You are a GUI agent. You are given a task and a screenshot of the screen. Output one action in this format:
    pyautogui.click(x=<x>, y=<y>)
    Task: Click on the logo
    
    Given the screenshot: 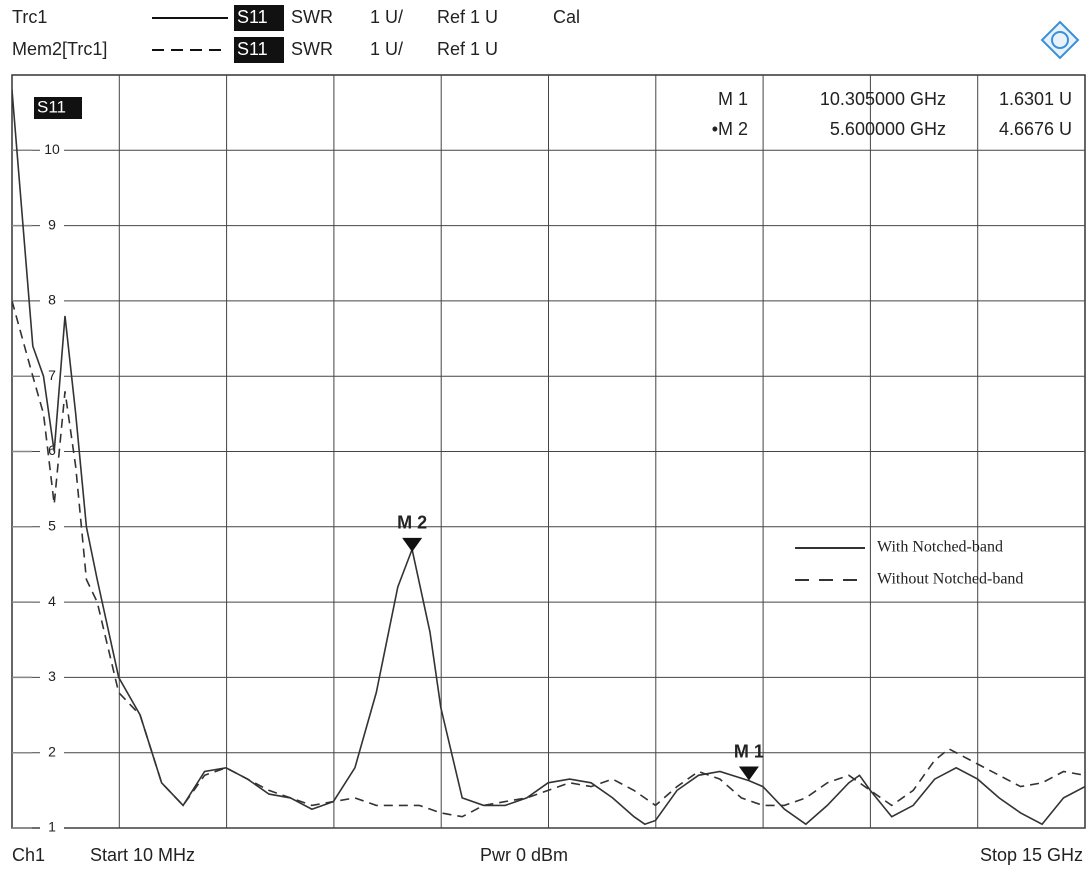 What is the action you would take?
    pyautogui.click(x=1060, y=40)
    